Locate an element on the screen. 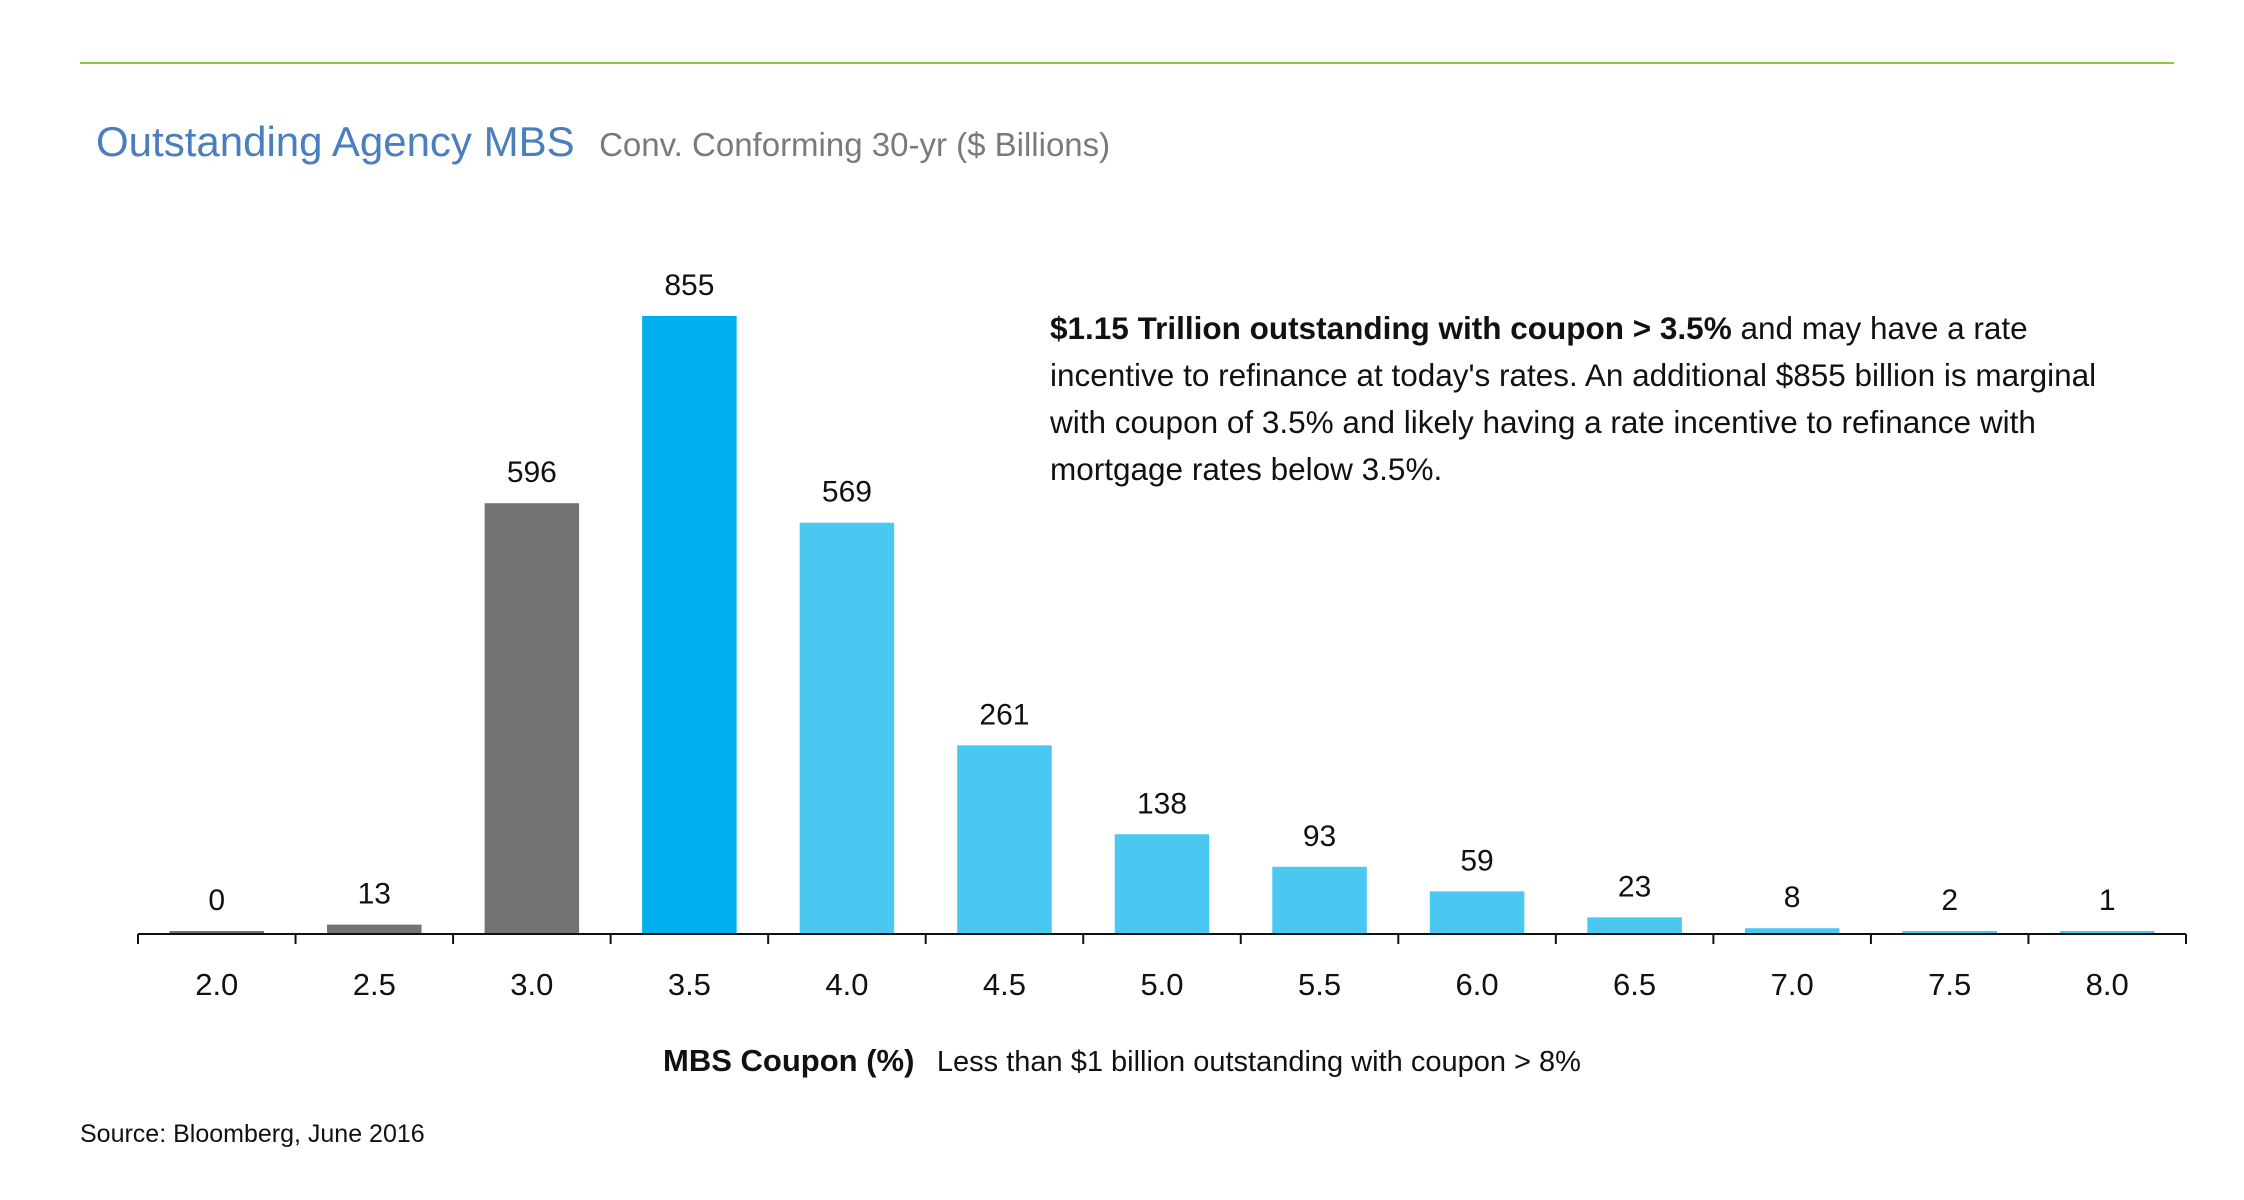  data-label-2.0: 0 is located at coordinates (216, 900).